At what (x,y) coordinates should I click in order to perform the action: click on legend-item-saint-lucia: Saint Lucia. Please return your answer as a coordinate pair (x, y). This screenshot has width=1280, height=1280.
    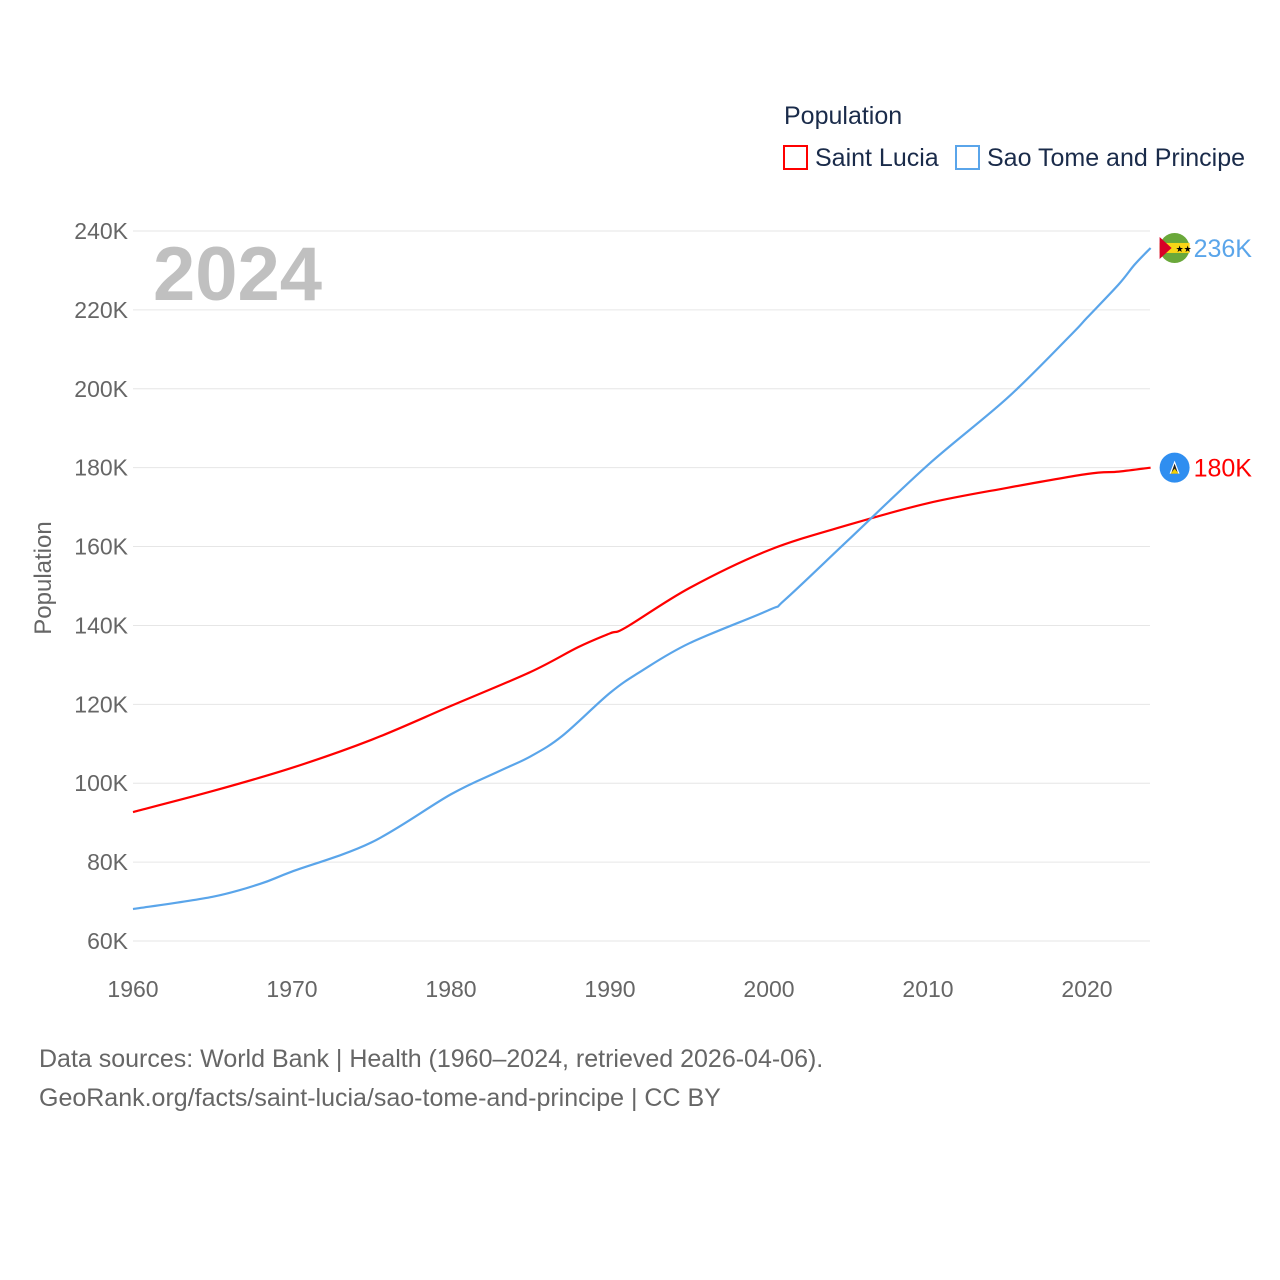
    Looking at the image, I should click on (861, 158).